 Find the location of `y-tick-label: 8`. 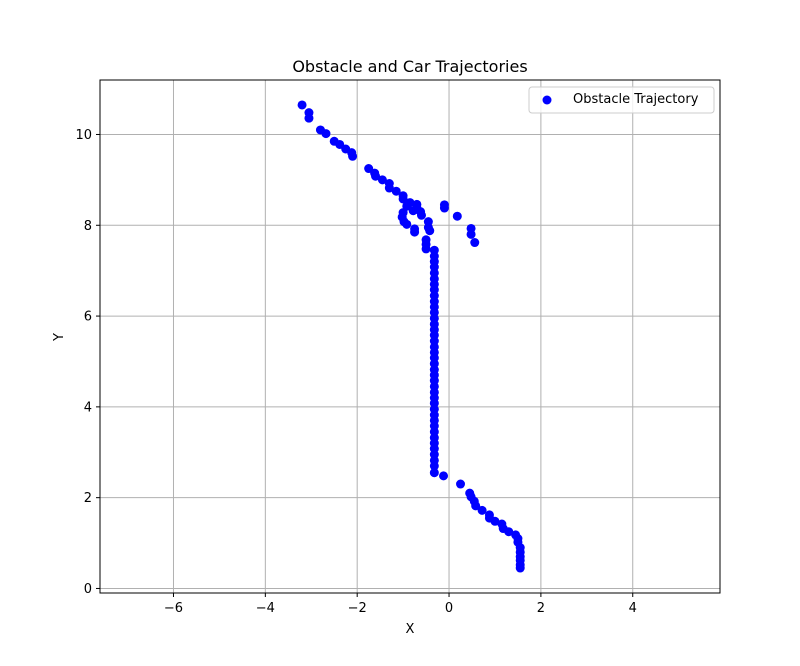

y-tick-label: 8 is located at coordinates (88, 226).